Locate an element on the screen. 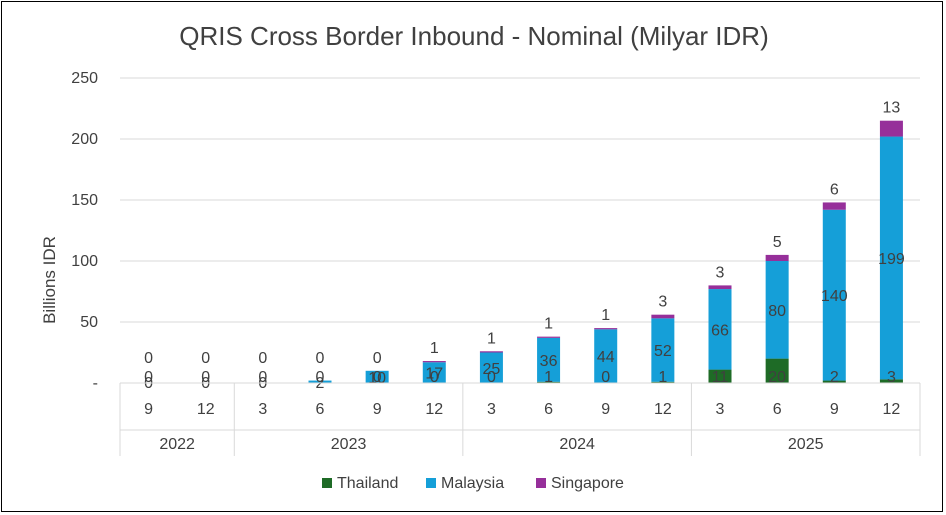  data-label-singapore: 6 is located at coordinates (834, 189).